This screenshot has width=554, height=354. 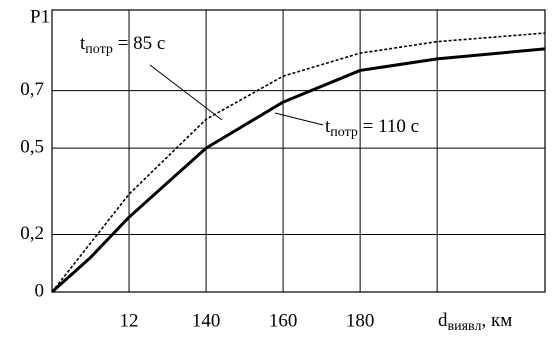 What do you see at coordinates (32, 89) in the screenshot?
I see `y-tick-label: 0,7` at bounding box center [32, 89].